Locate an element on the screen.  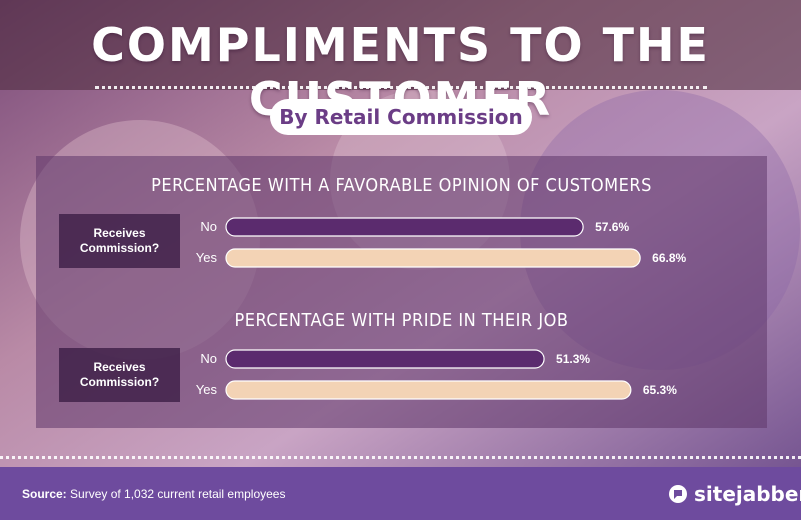
chart-2-bar-no is located at coordinates (385, 359).